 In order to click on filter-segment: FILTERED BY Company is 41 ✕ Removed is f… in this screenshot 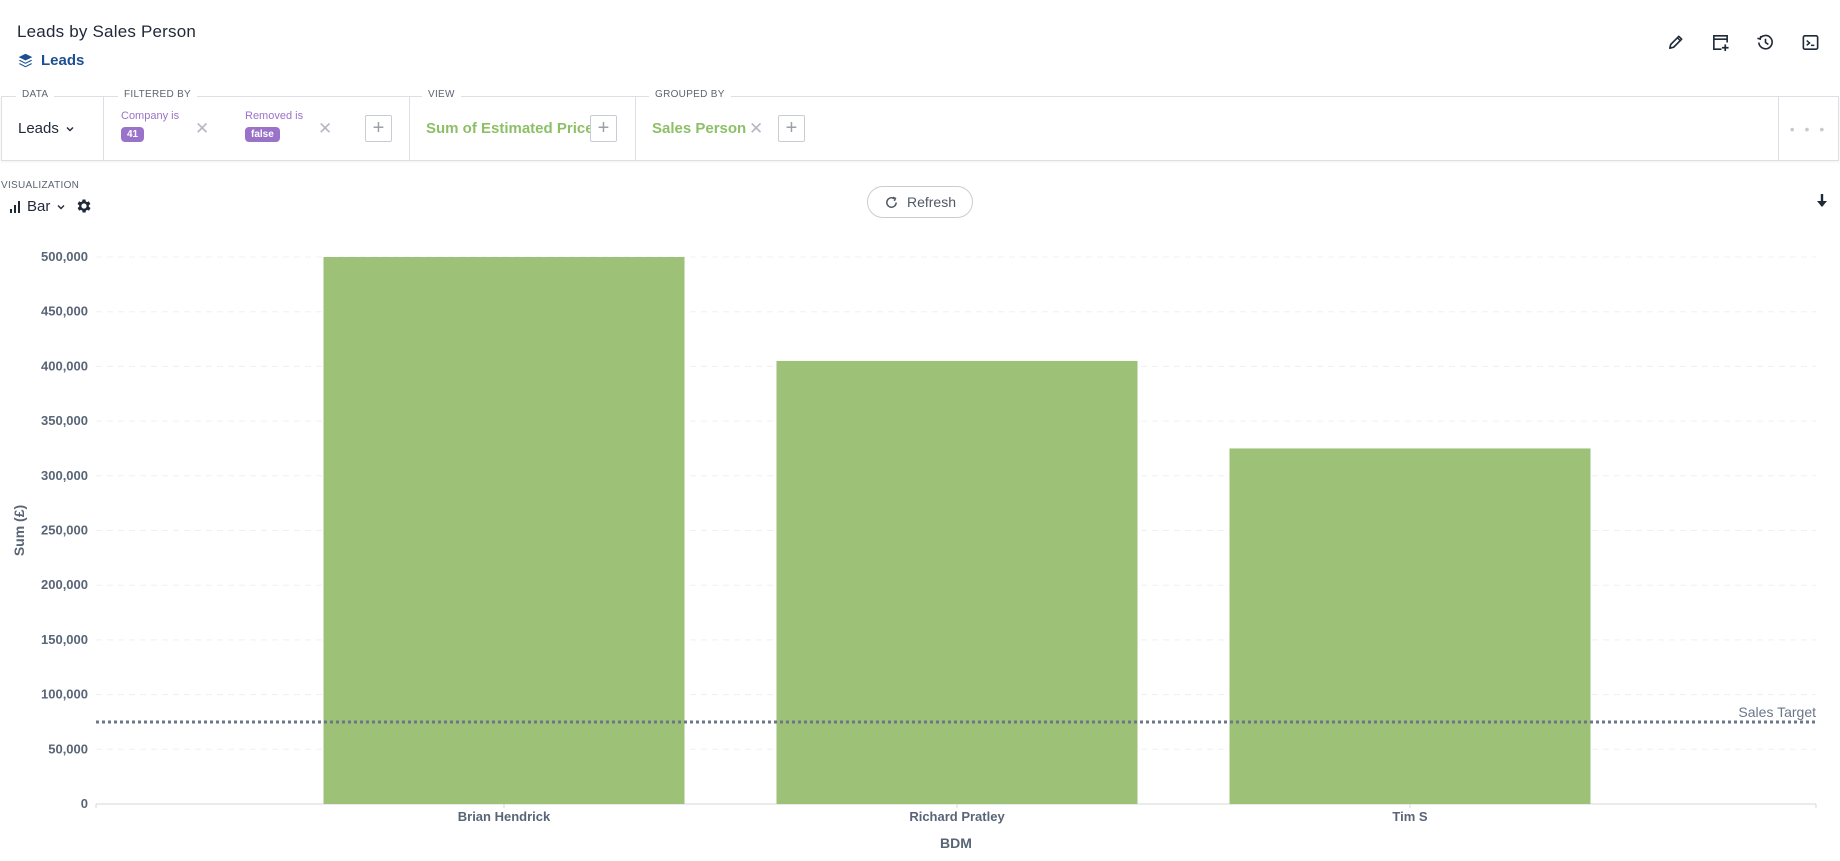, I will do `click(256, 124)`.